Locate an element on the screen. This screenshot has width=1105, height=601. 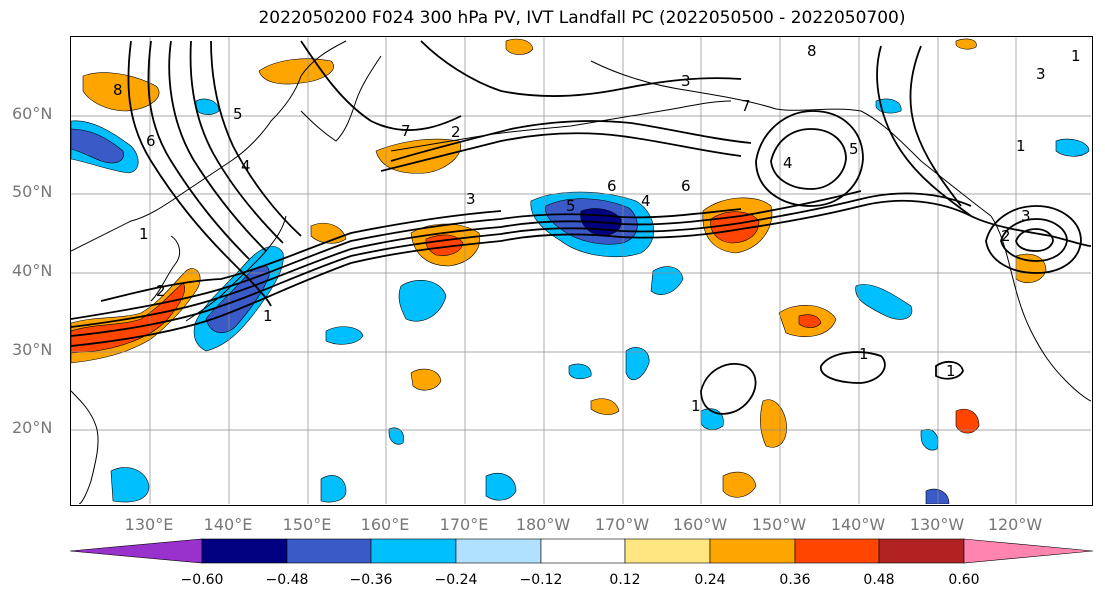
lon-label-130e: 130°E is located at coordinates (149, 524).